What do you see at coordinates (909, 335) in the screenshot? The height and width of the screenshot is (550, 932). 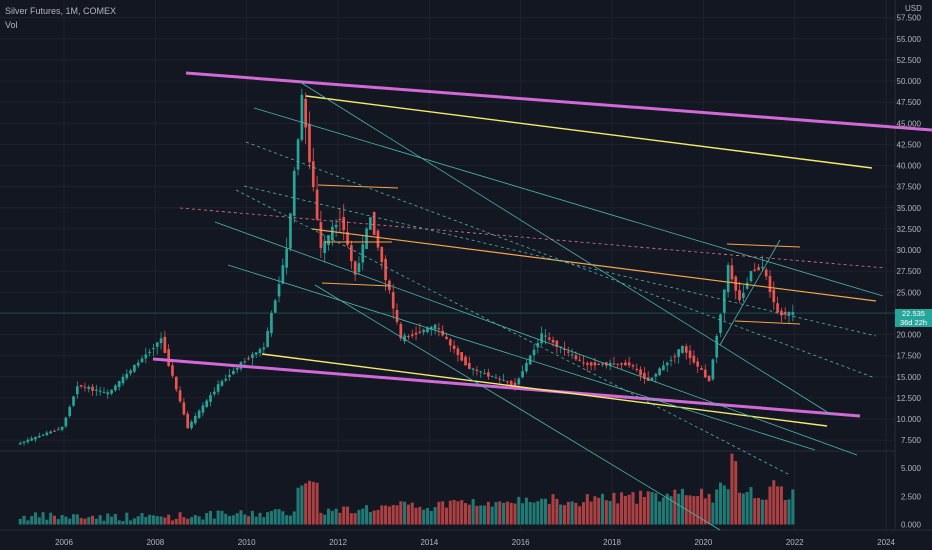 I see `price-tick-label: 20.000` at bounding box center [909, 335].